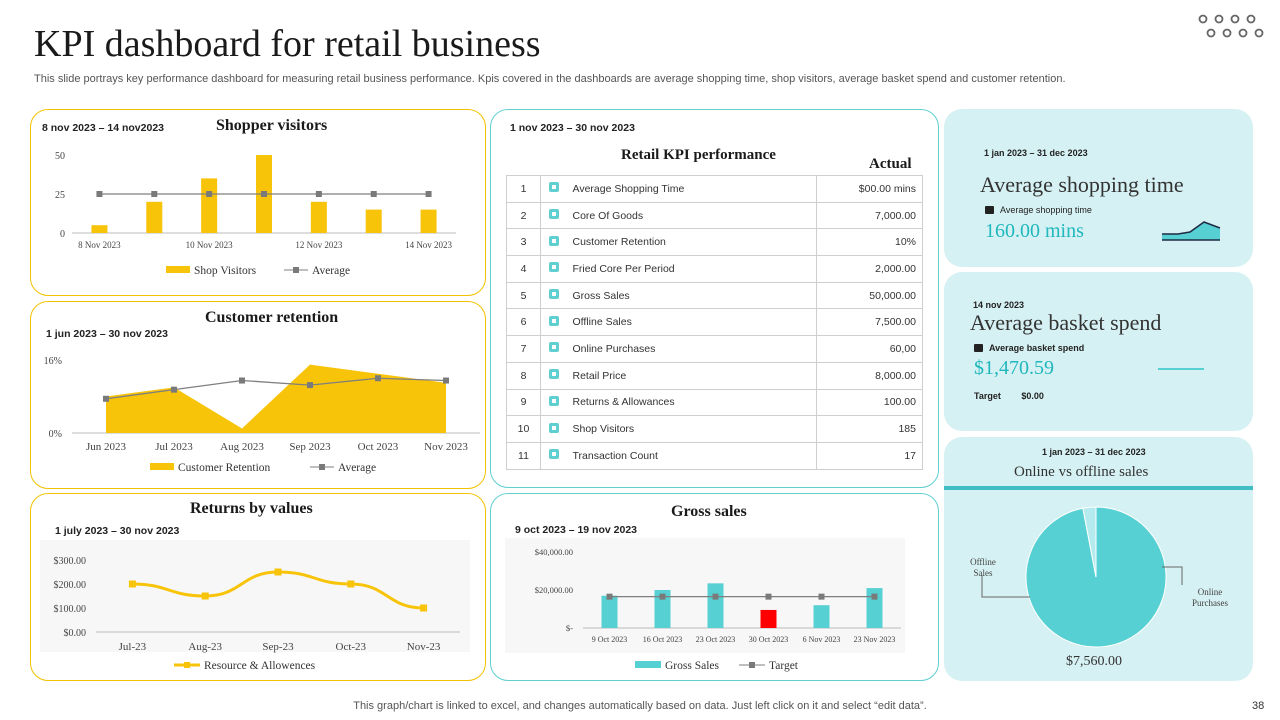 The height and width of the screenshot is (720, 1280). What do you see at coordinates (784, 666) in the screenshot?
I see `legend-label-target: Target` at bounding box center [784, 666].